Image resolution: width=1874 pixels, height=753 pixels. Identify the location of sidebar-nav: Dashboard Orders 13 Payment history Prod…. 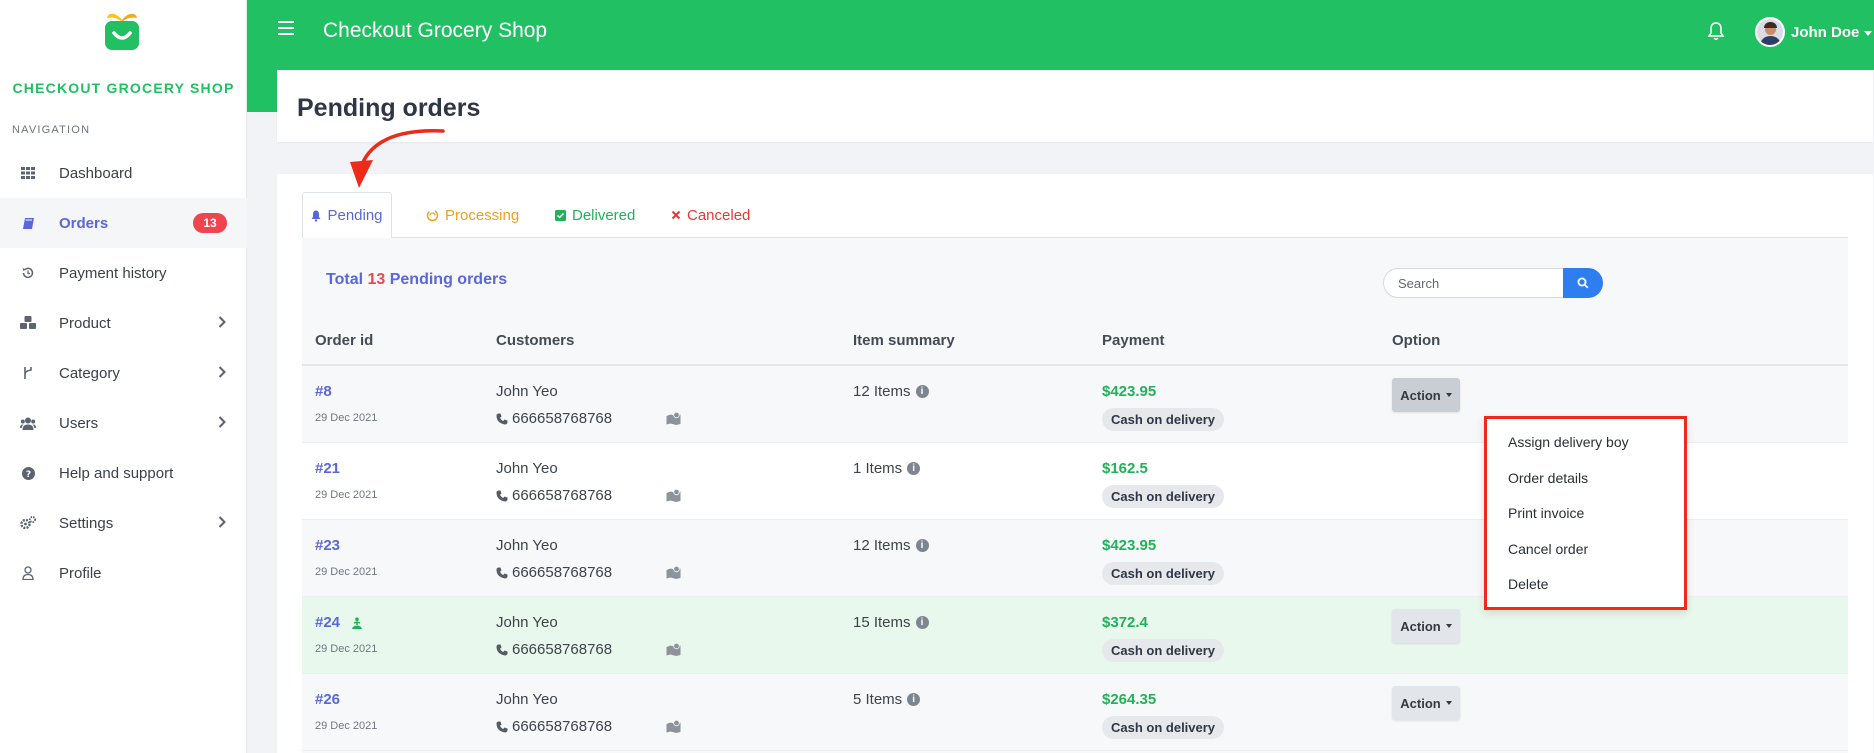
(123, 373).